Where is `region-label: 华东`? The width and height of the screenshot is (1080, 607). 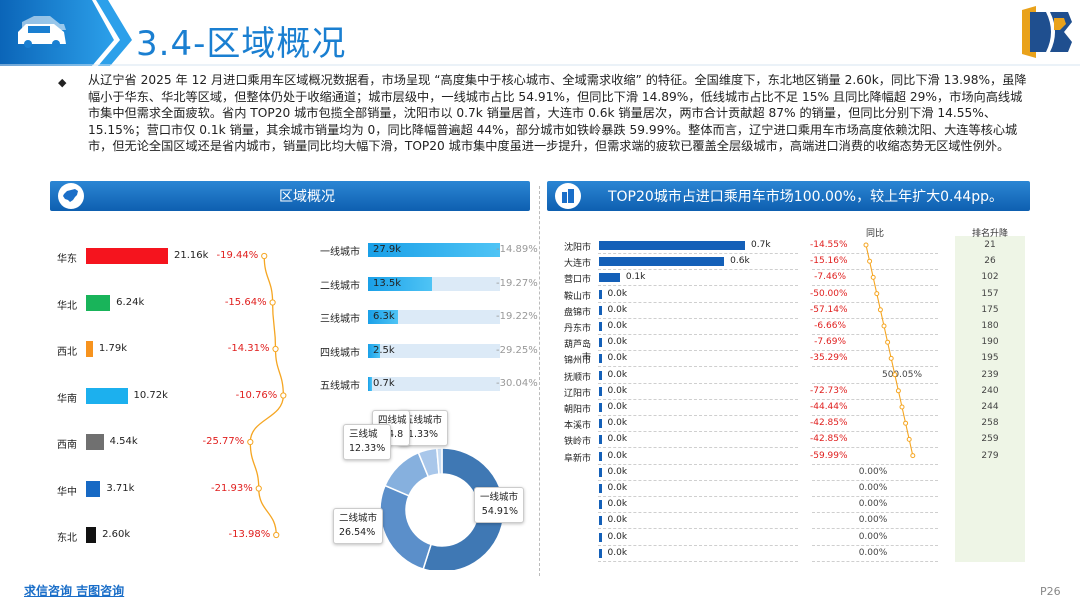 region-label: 华东 is located at coordinates (67, 259).